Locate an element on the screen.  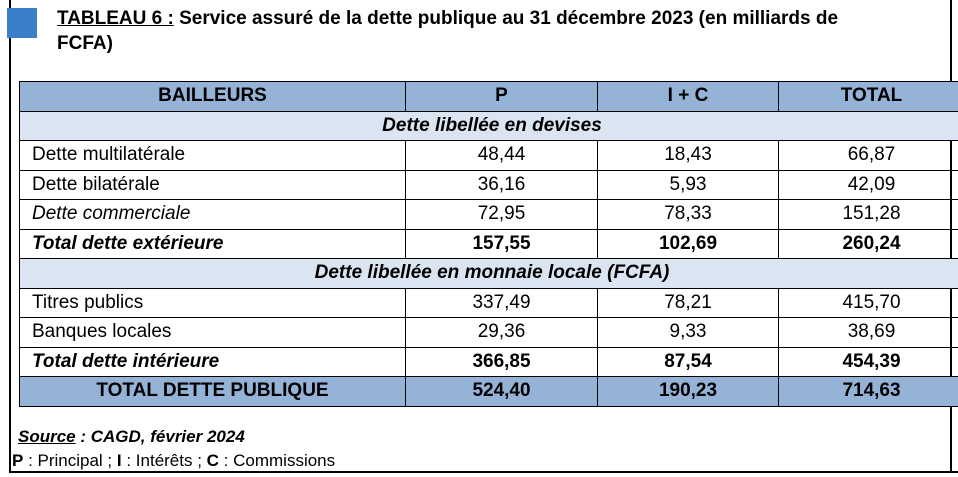
cell: Banques locales is located at coordinates (212, 332).